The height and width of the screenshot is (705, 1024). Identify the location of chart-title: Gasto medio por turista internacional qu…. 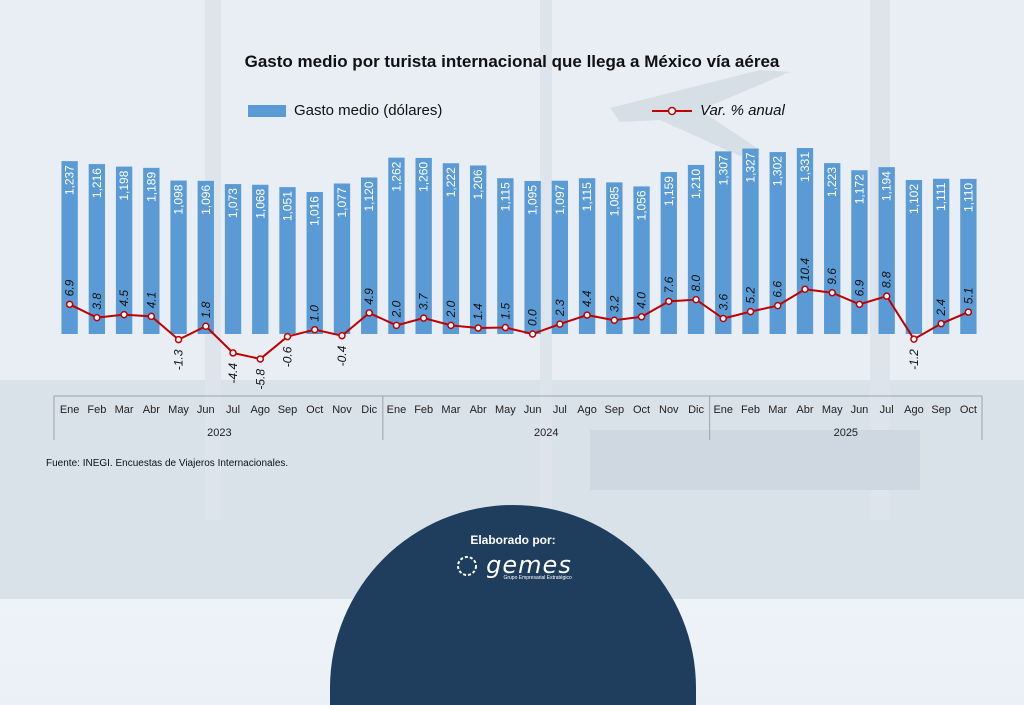
(512, 61).